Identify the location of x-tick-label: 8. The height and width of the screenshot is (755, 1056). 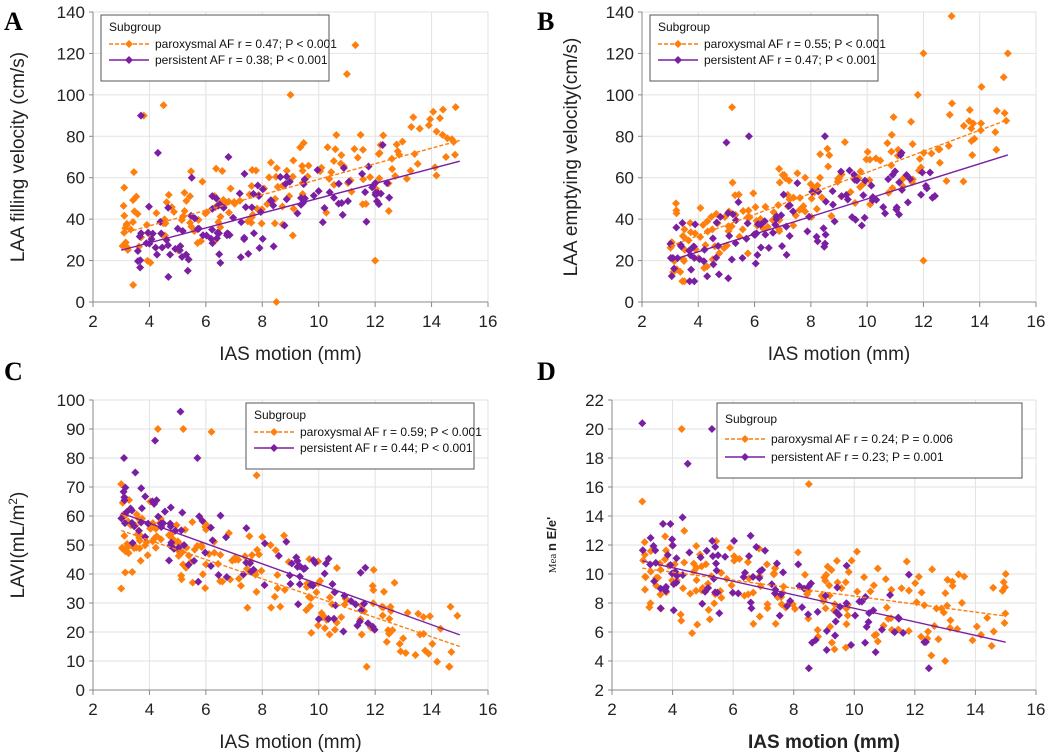
(810, 321).